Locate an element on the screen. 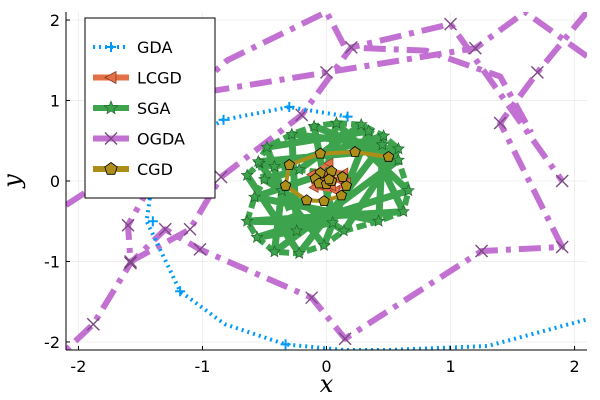 The width and height of the screenshot is (600, 400). legend-cgd-label: CGD is located at coordinates (155, 169).